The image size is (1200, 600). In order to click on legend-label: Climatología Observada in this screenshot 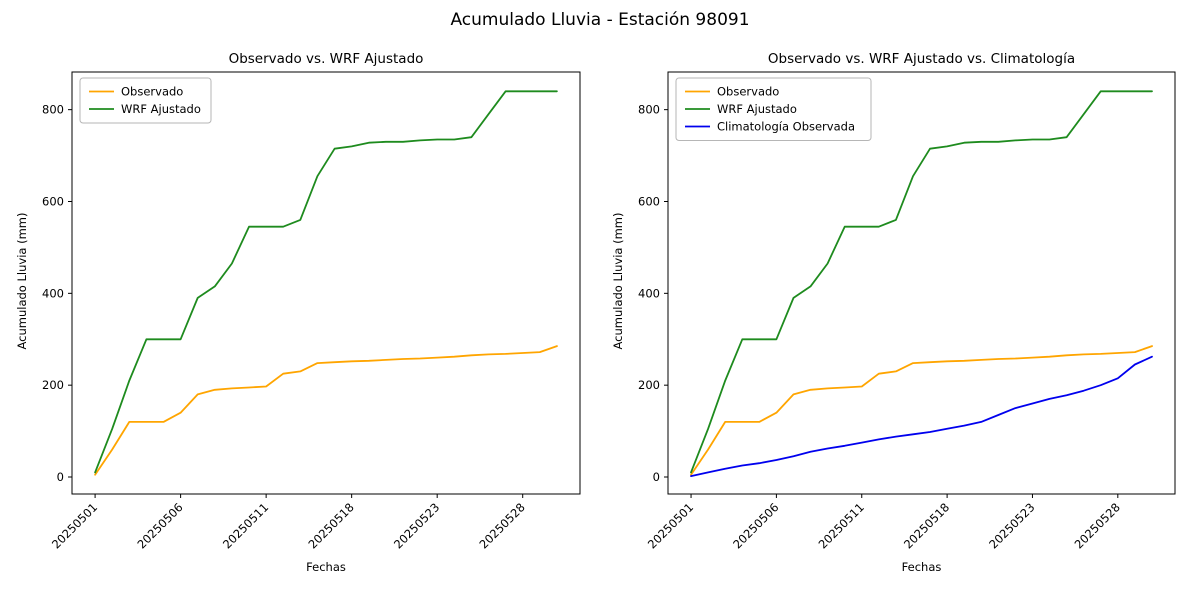, I will do `click(786, 127)`.